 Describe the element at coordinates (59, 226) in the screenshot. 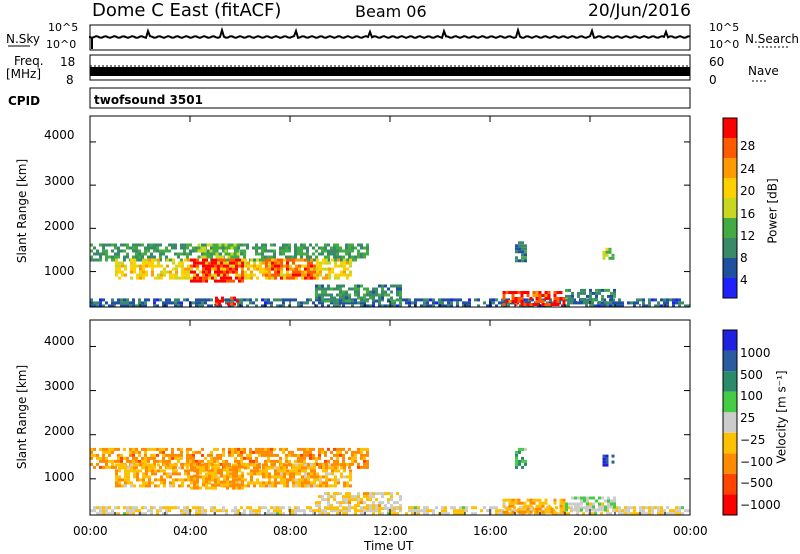

I see `power-ytick-2000: 2000` at that location.